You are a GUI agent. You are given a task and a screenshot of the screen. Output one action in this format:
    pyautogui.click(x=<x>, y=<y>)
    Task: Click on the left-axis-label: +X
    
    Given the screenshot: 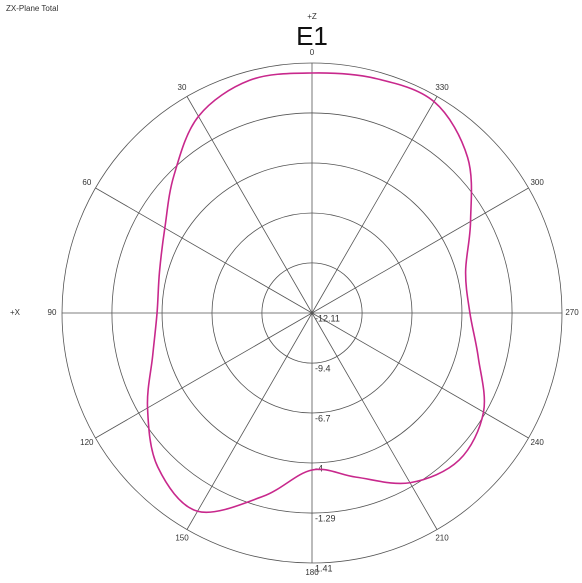 What is the action you would take?
    pyautogui.click(x=15, y=312)
    